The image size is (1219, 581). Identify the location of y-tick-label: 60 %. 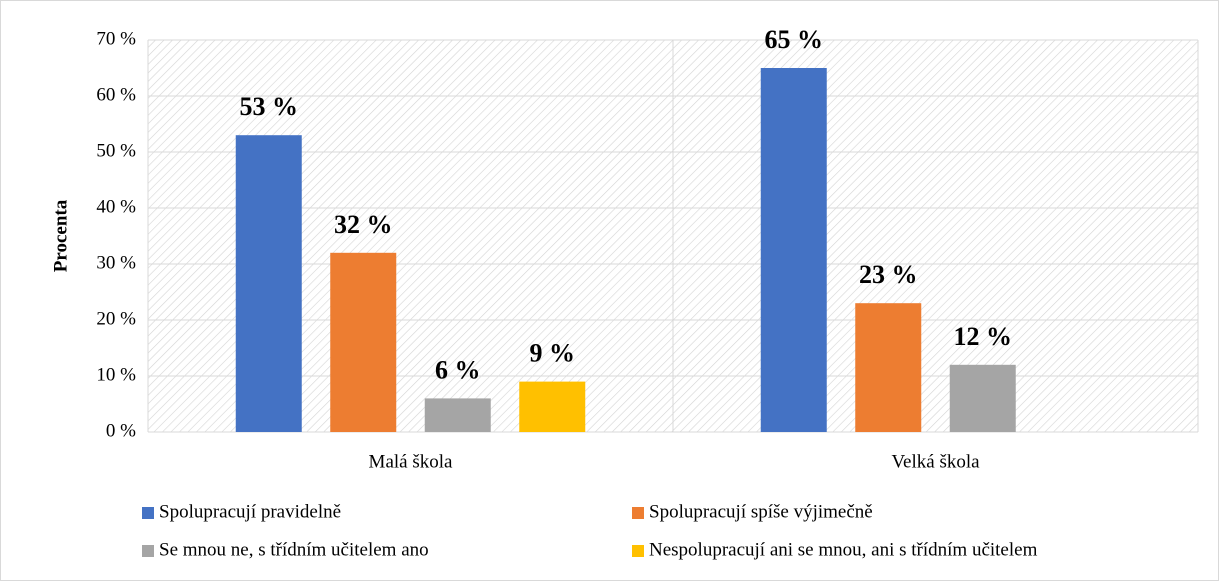
(116, 94).